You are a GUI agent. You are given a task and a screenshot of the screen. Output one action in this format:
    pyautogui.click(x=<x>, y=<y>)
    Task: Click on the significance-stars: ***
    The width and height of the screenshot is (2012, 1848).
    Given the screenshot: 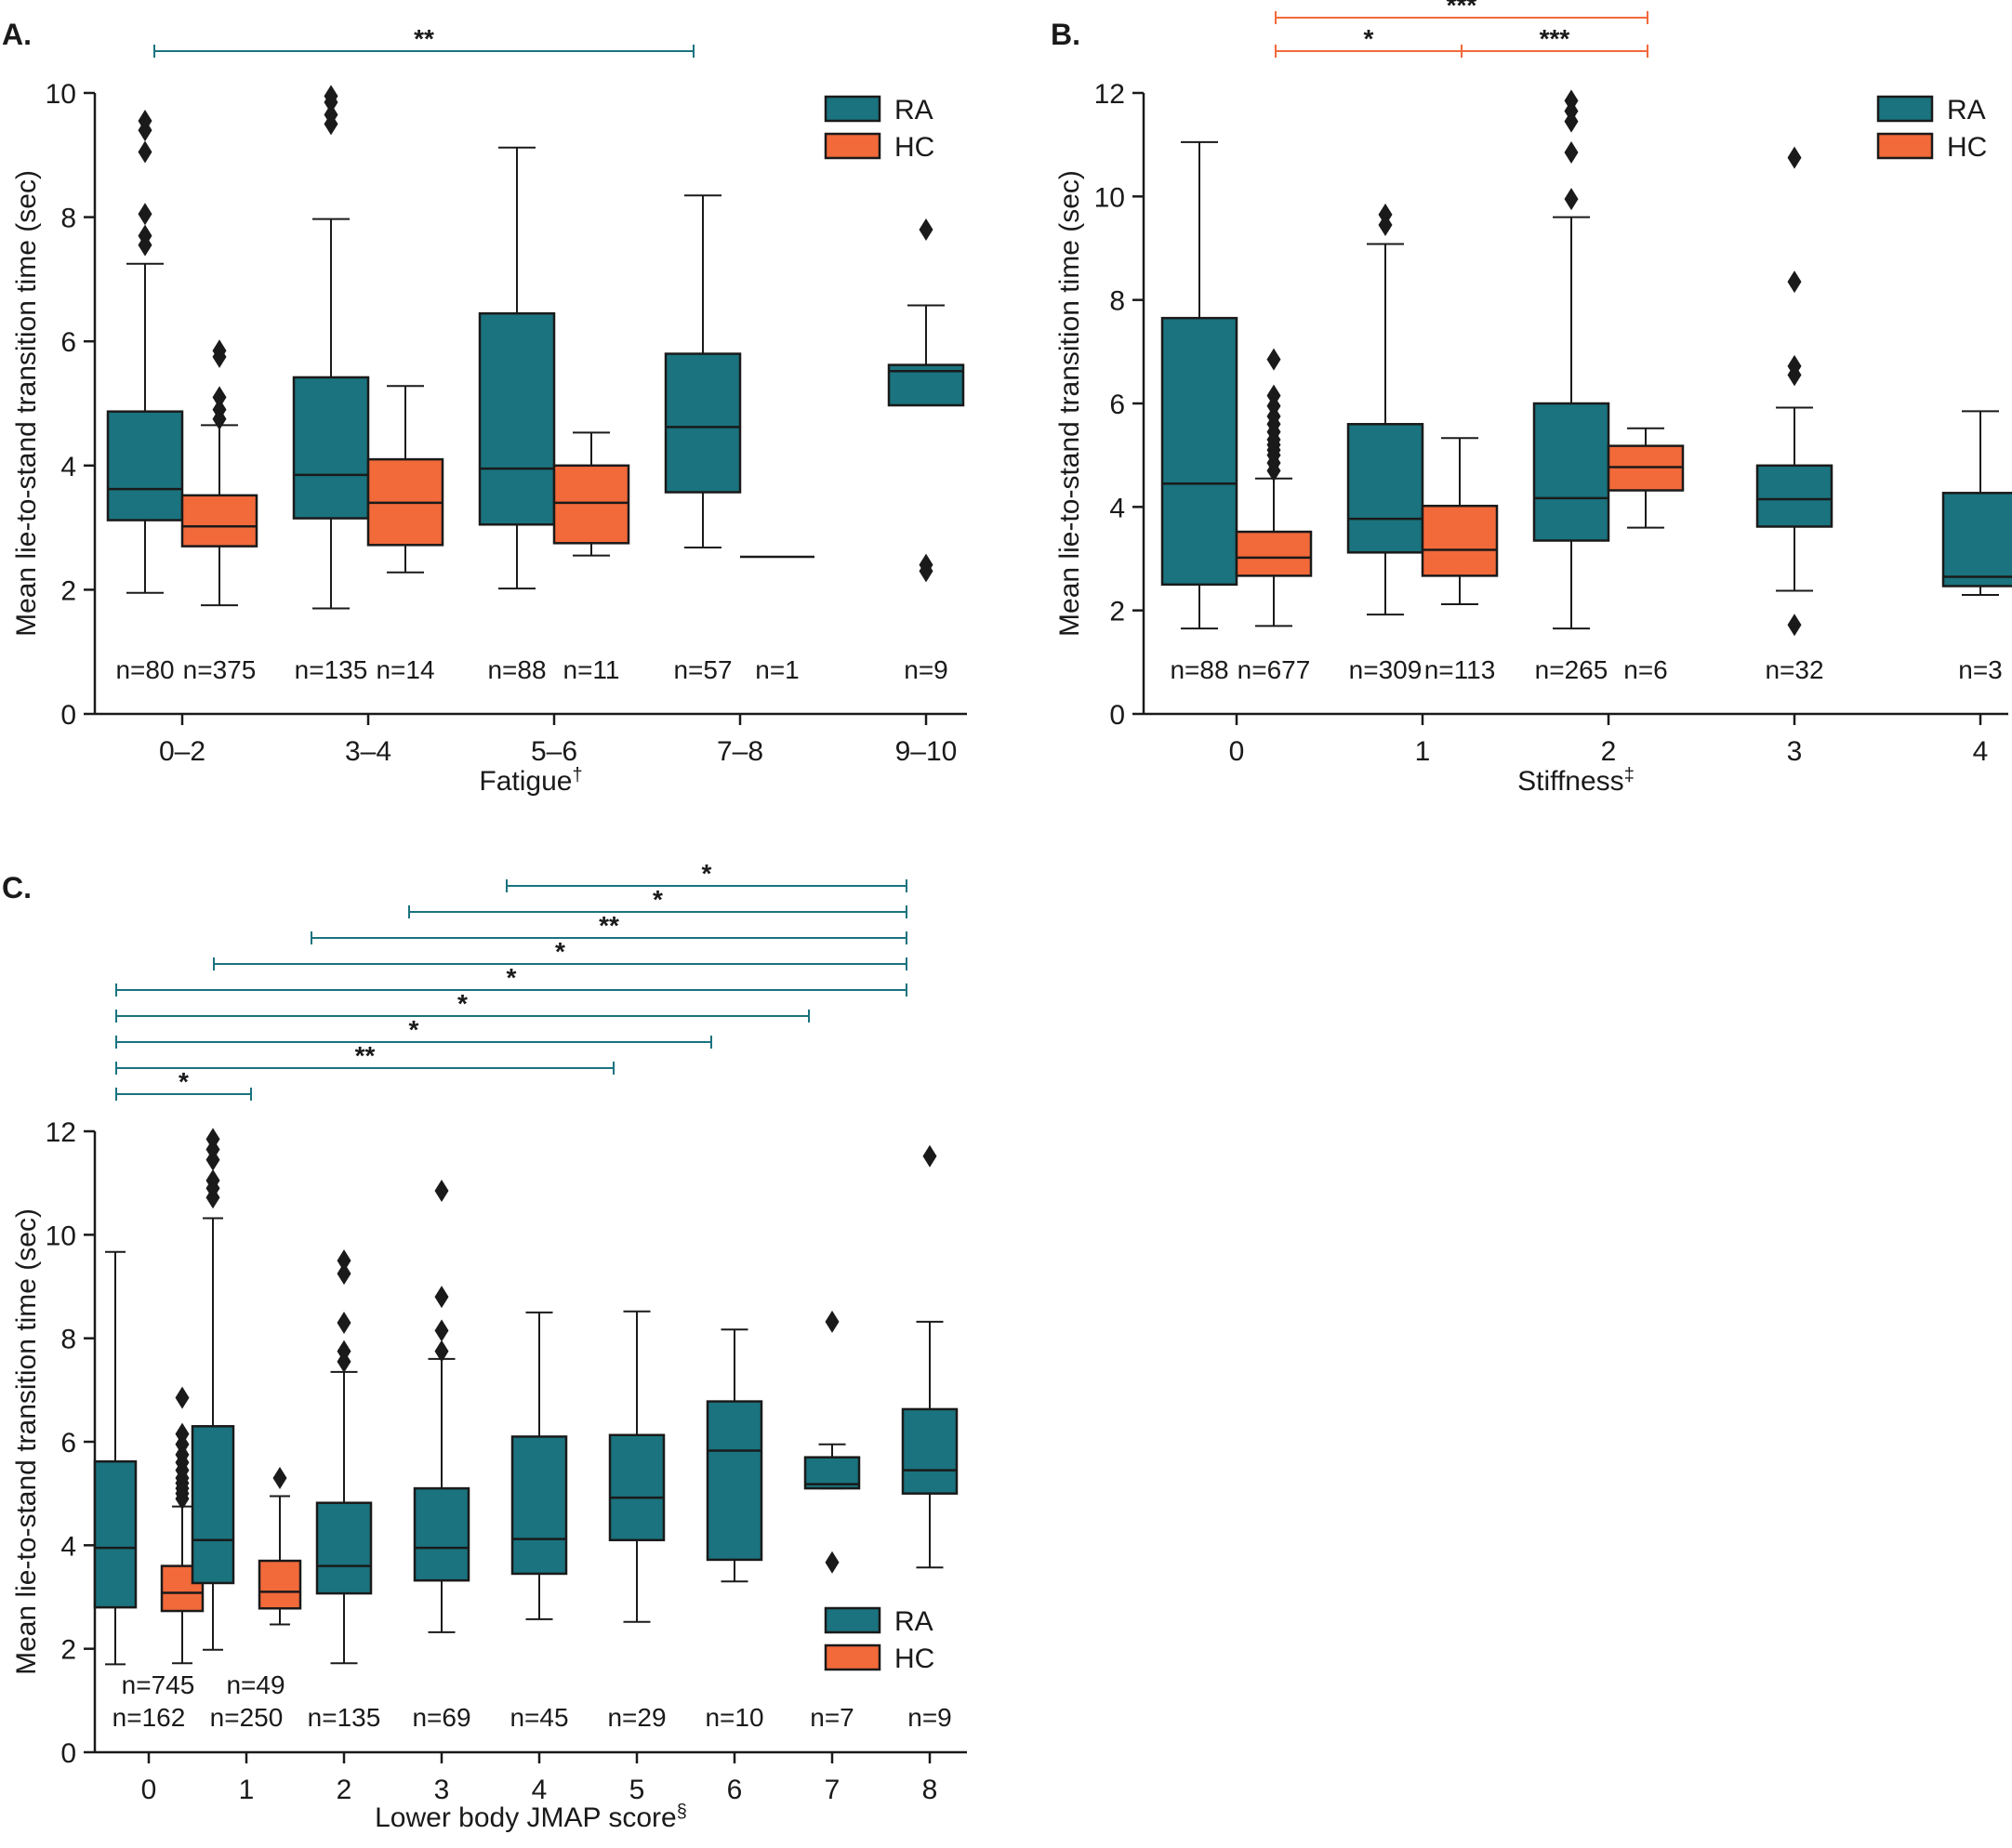 What is the action you would take?
    pyautogui.click(x=1462, y=10)
    